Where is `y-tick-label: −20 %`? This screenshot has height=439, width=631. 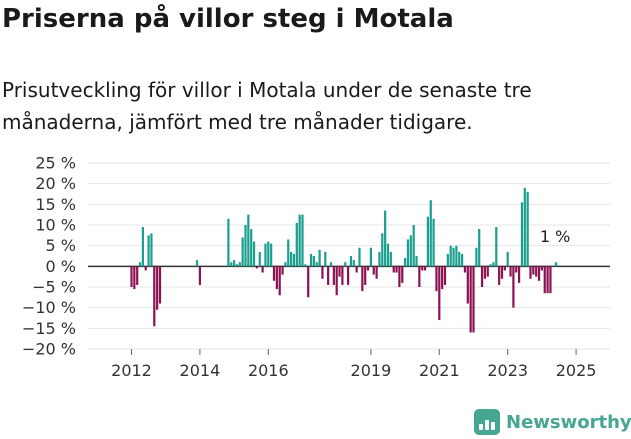
y-tick-label: −20 % is located at coordinates (49, 349).